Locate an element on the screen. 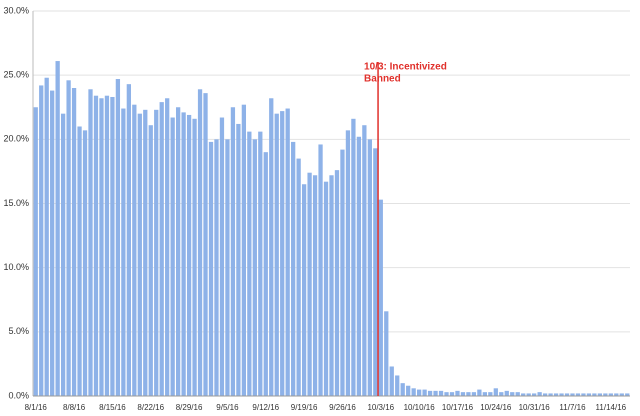  y-tick-label: 0.0% is located at coordinates (18, 395).